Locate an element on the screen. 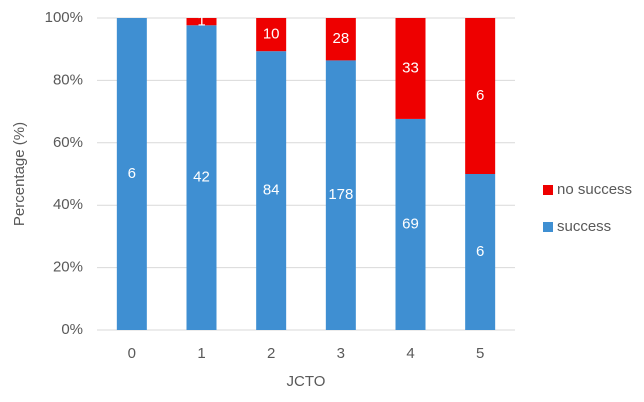 Image resolution: width=644 pixels, height=402 pixels. data-label: 69 is located at coordinates (410, 223).